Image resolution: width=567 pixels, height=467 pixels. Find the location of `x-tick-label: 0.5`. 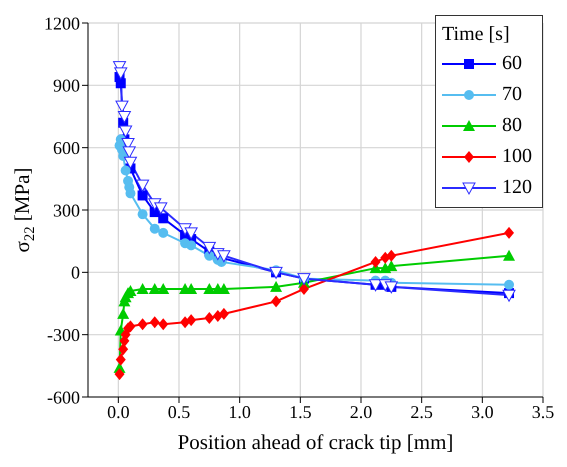

x-tick-label: 0.5 is located at coordinates (179, 412).